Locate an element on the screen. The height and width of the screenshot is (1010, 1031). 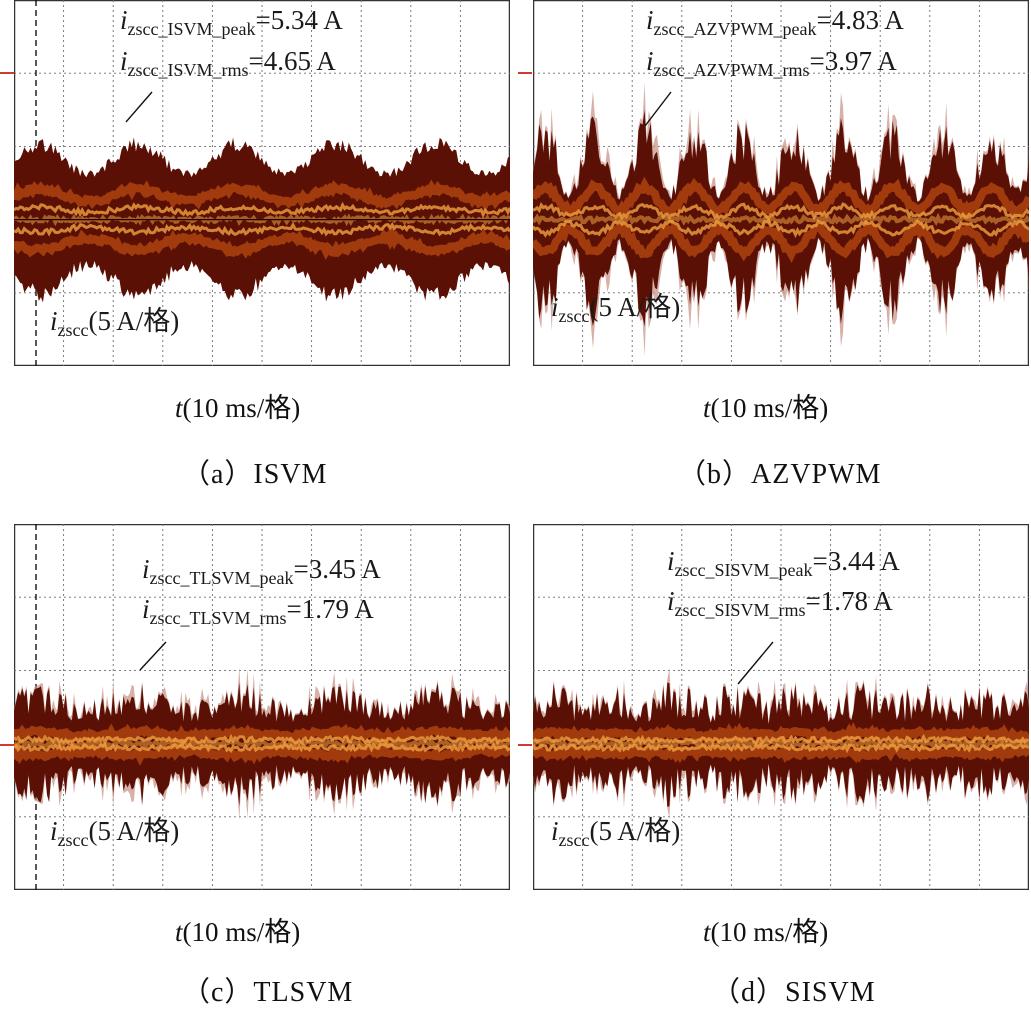
peak-symbol-a: i is located at coordinates (124, 20).